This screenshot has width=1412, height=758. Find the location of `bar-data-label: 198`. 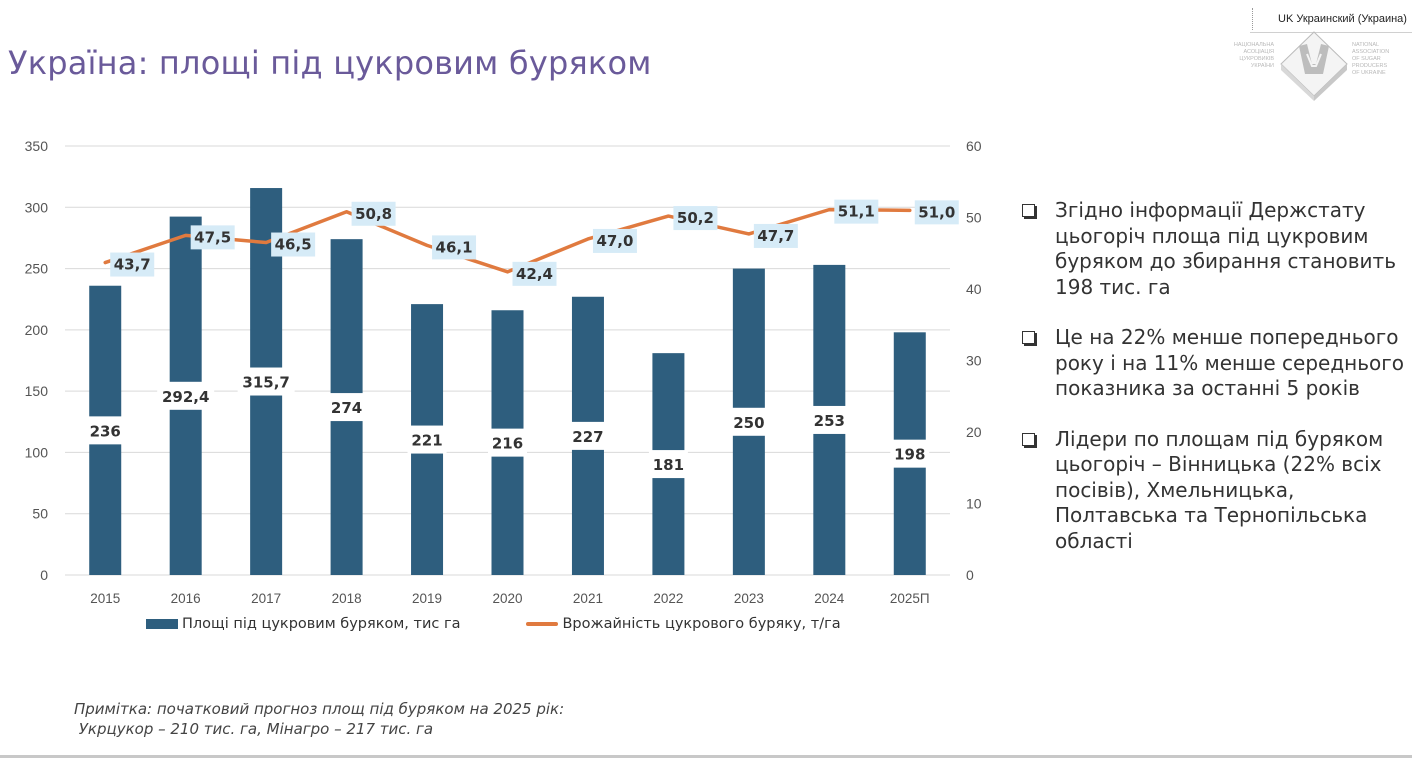

bar-data-label: 198 is located at coordinates (909, 455).